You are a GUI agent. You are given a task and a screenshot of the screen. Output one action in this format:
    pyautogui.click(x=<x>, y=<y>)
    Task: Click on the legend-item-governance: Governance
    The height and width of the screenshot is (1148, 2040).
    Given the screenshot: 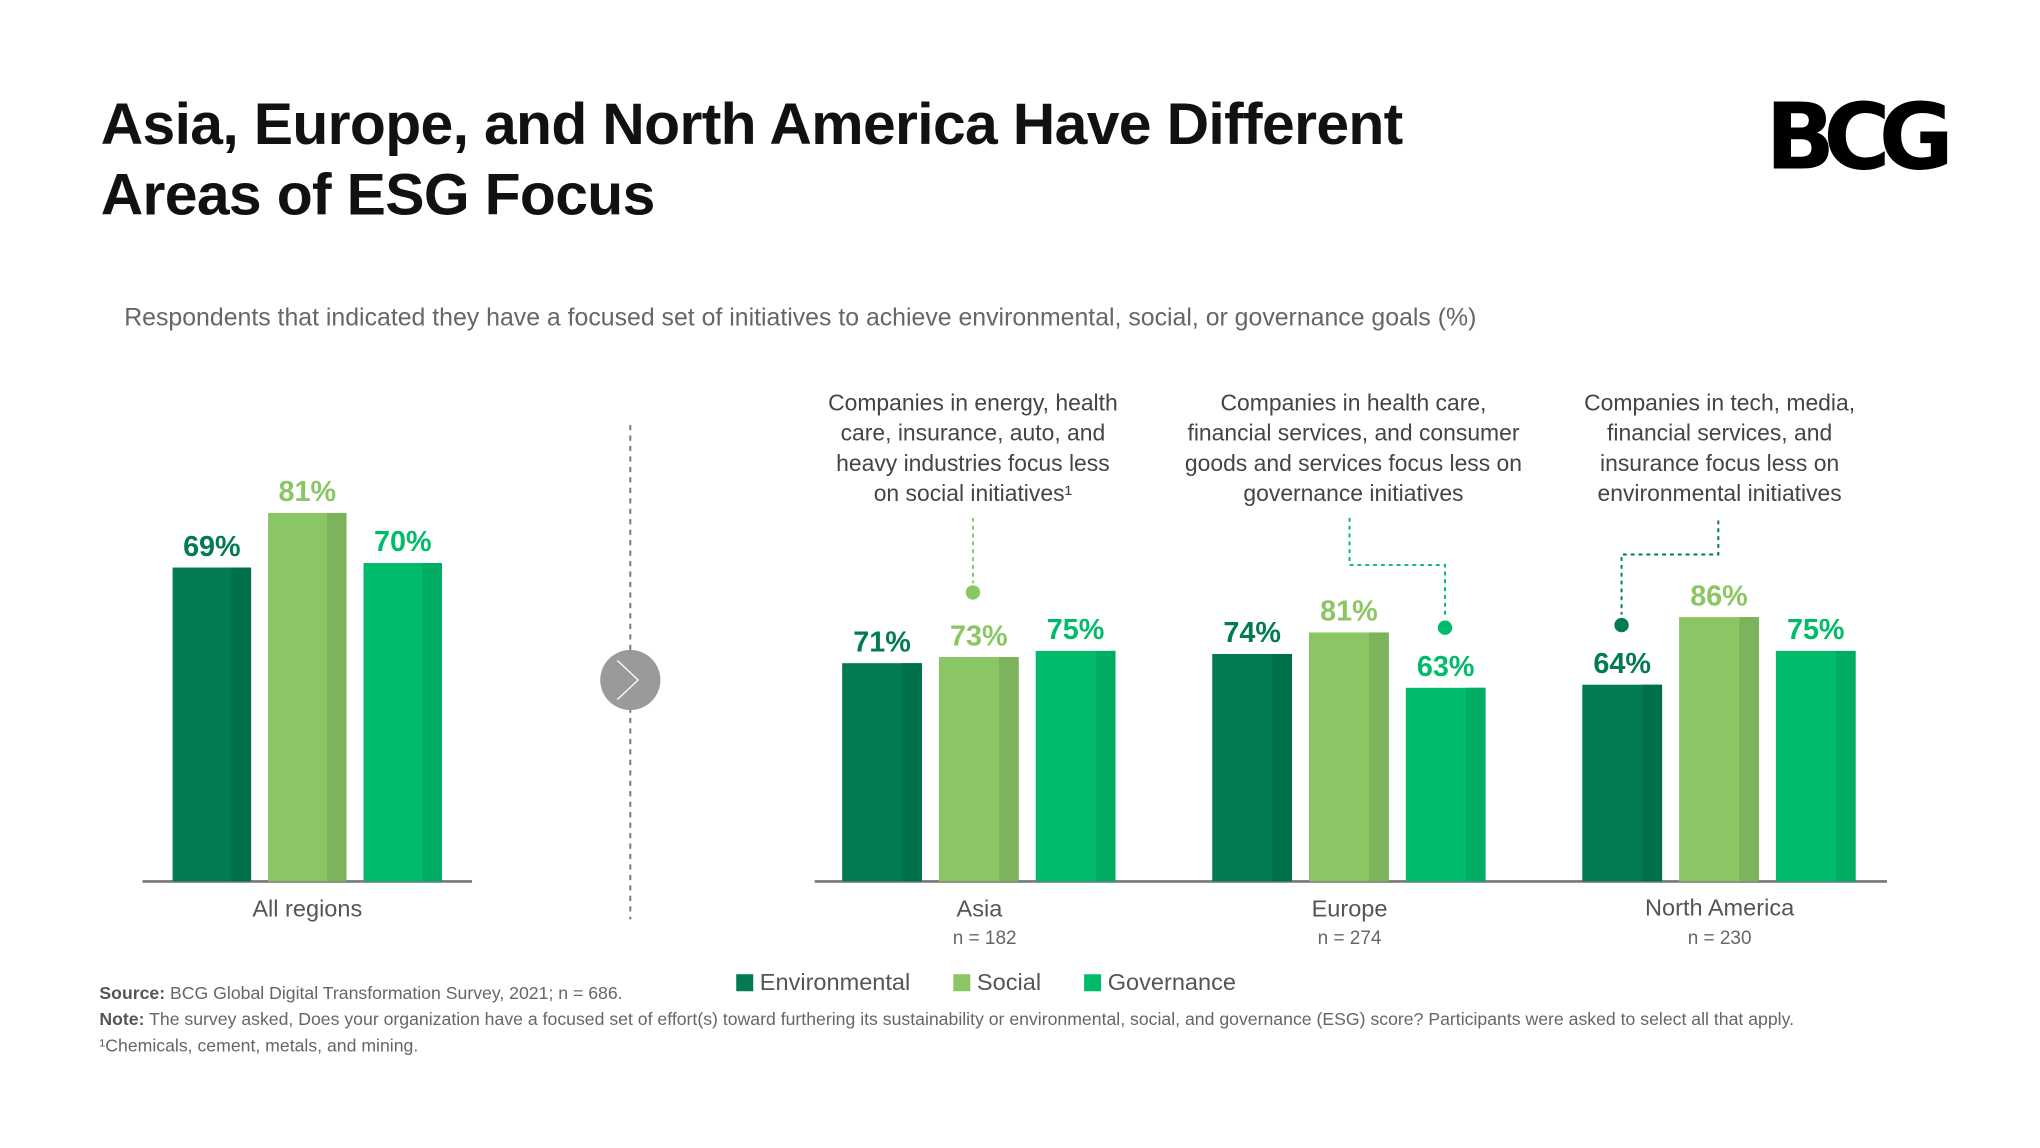 What is the action you would take?
    pyautogui.click(x=1160, y=982)
    